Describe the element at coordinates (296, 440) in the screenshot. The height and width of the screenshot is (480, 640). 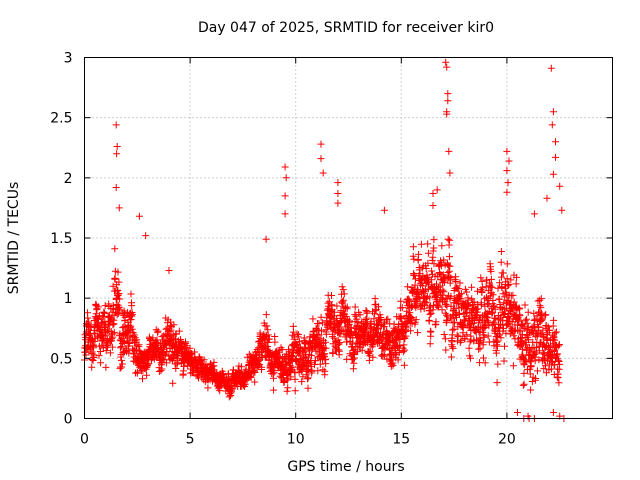
I see `x-tick-label: 10` at that location.